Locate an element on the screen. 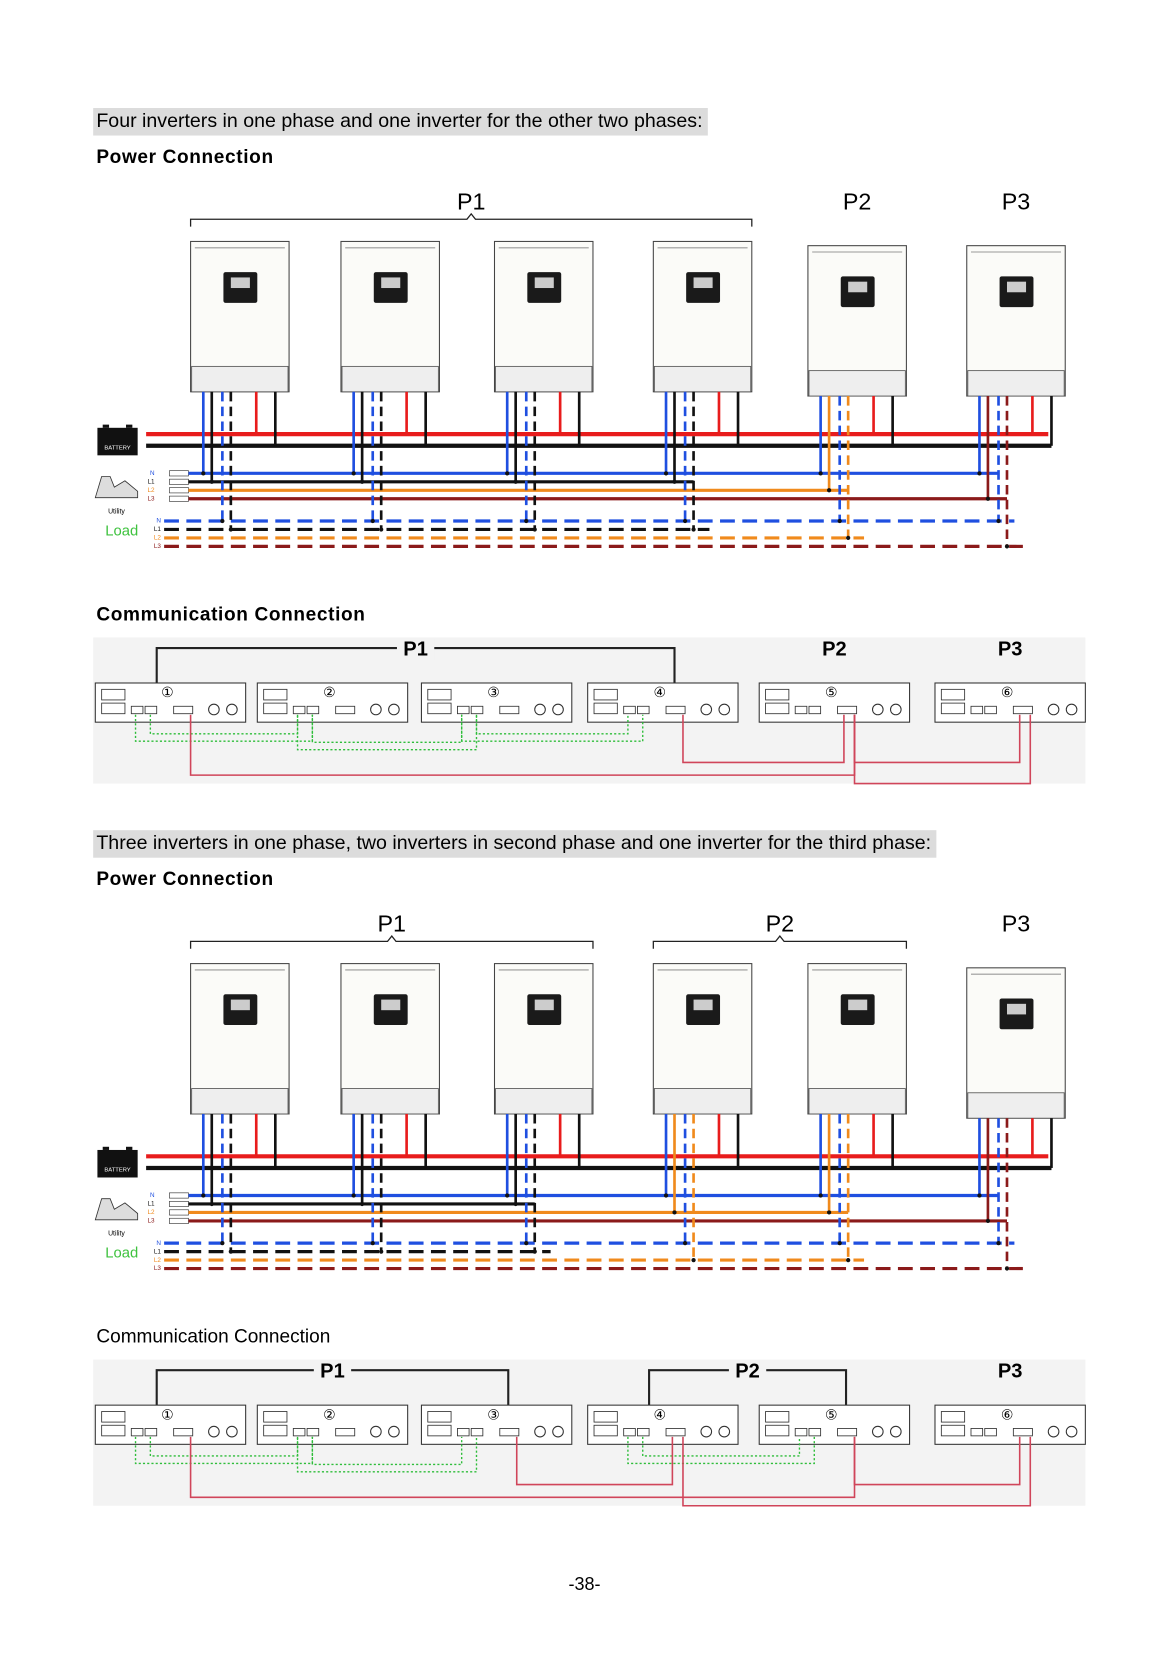 Image resolution: width=1169 pixels, height=1654 pixels. battery-icon is located at coordinates (117, 1163).